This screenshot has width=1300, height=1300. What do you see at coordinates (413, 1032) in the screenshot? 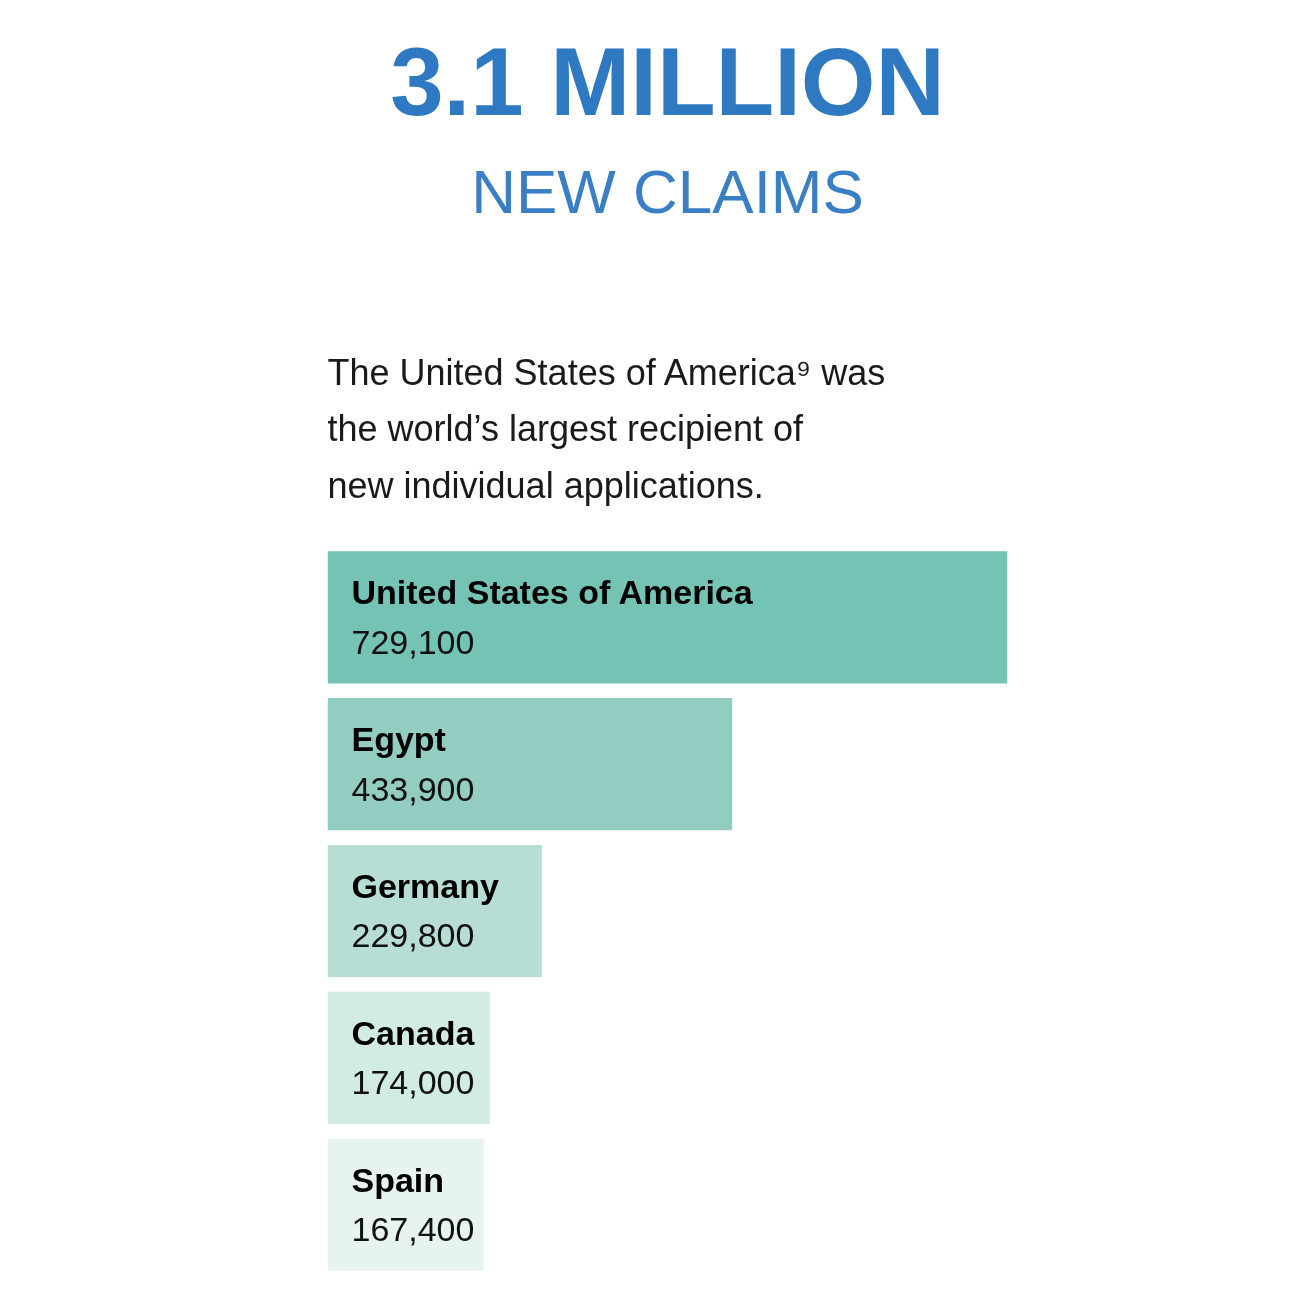
I see `y-tick-label: Canada` at bounding box center [413, 1032].